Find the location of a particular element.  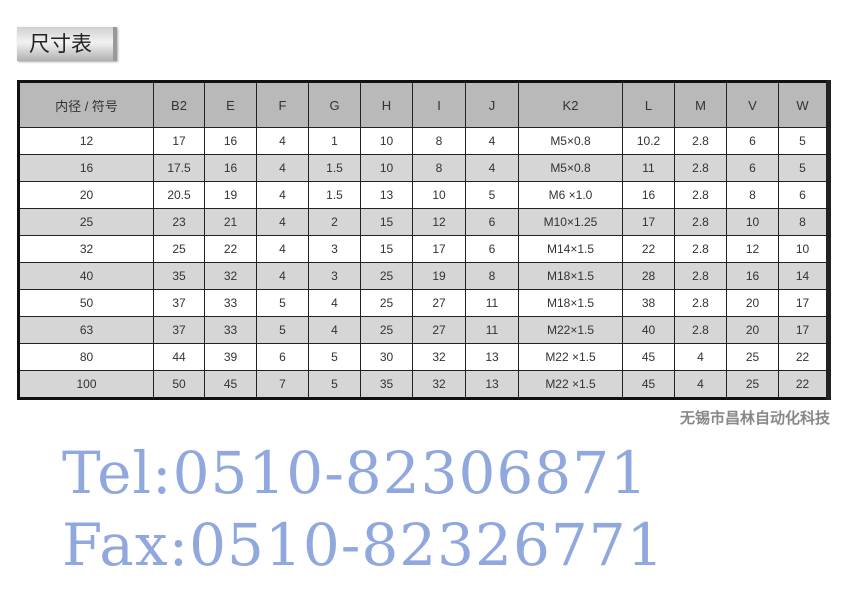

table-cell: 1.5 is located at coordinates (334, 168).